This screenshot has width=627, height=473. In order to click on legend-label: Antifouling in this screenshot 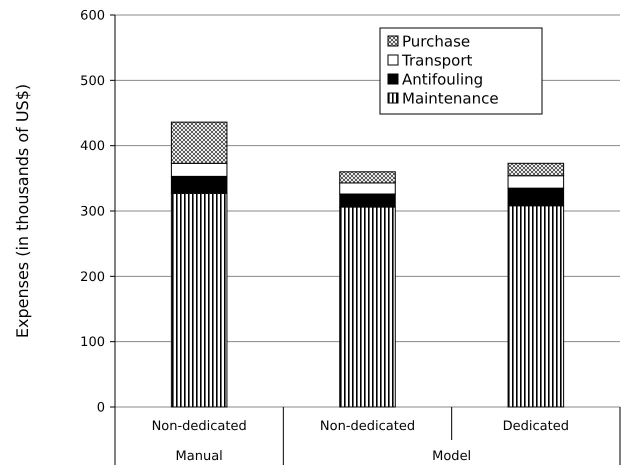, I will do `click(443, 79)`.